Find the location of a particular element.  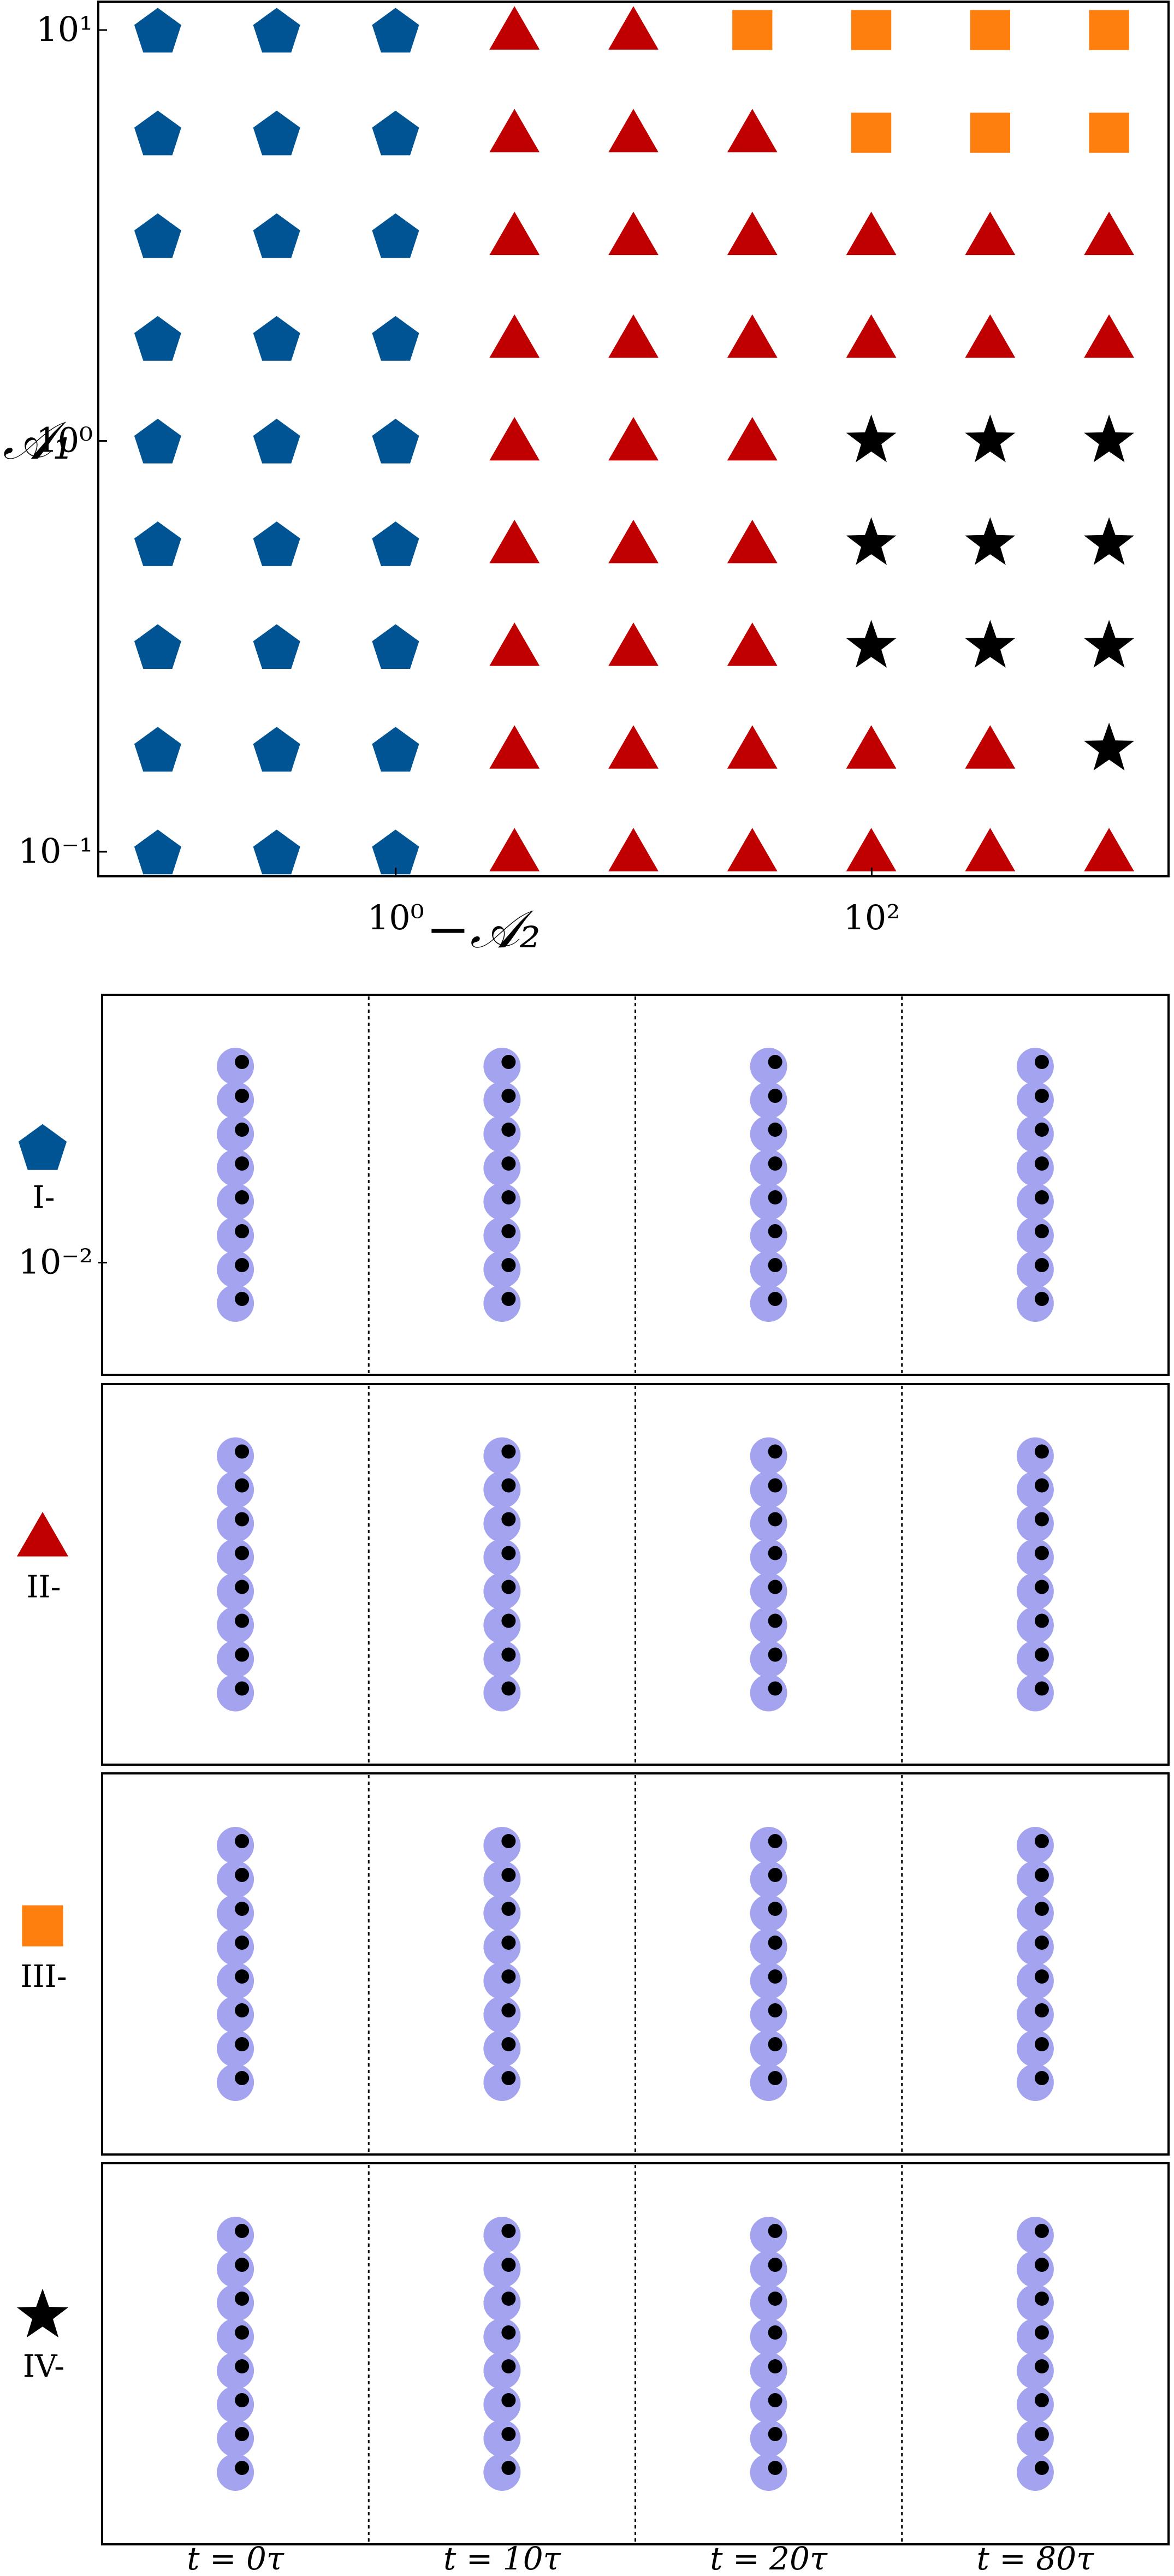

time-label: t = 0τ is located at coordinates (235, 2558).